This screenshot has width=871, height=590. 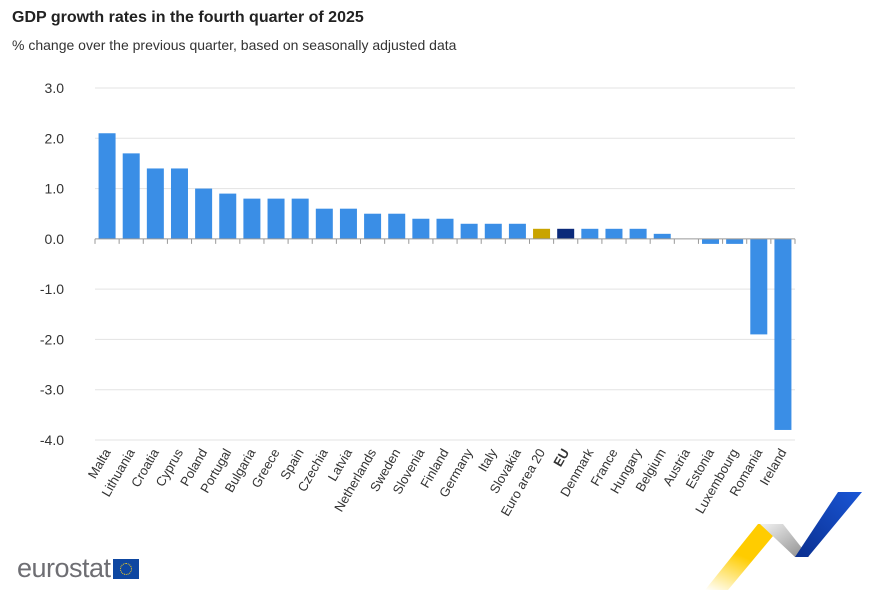 I want to click on bar-poland, so click(x=204, y=213).